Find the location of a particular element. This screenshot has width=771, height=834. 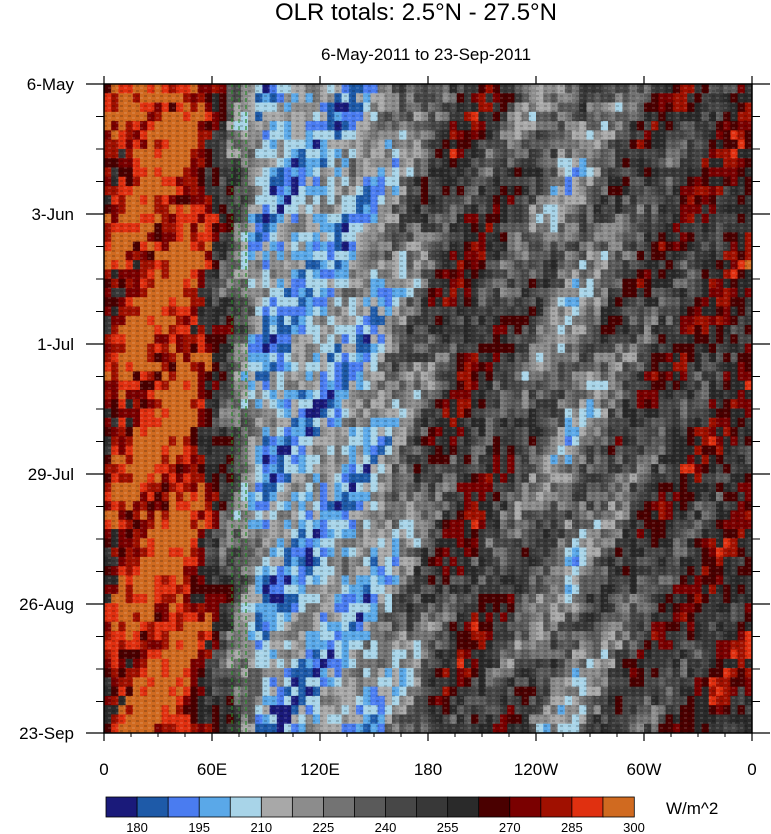

chart-title: OLR totals: 2.5°N - 27.5°N is located at coordinates (416, 13).